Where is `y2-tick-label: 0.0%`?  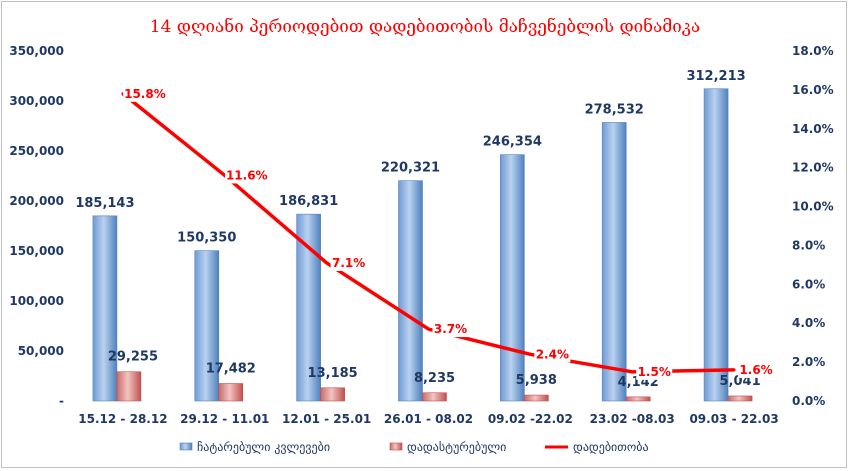 y2-tick-label: 0.0% is located at coordinates (808, 401).